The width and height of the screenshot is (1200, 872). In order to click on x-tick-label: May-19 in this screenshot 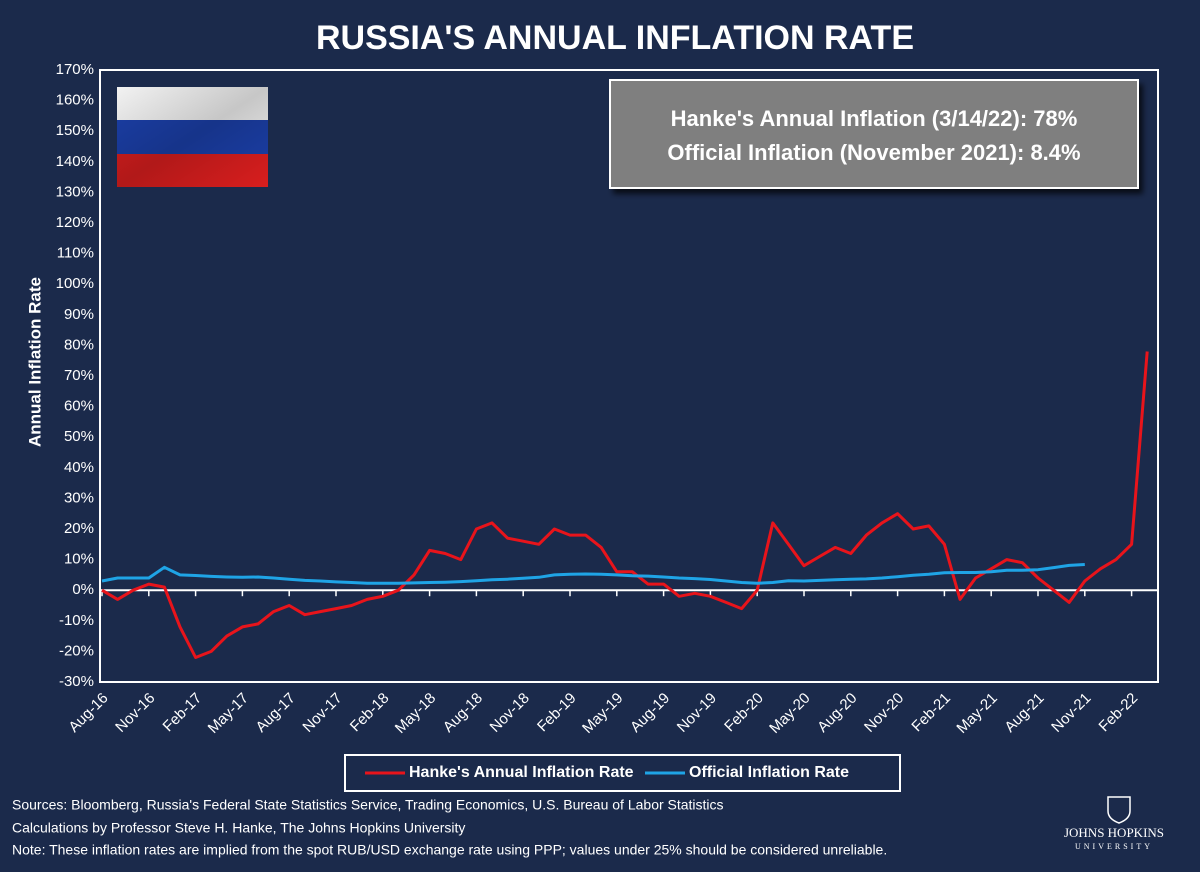, I will do `click(602, 713)`.